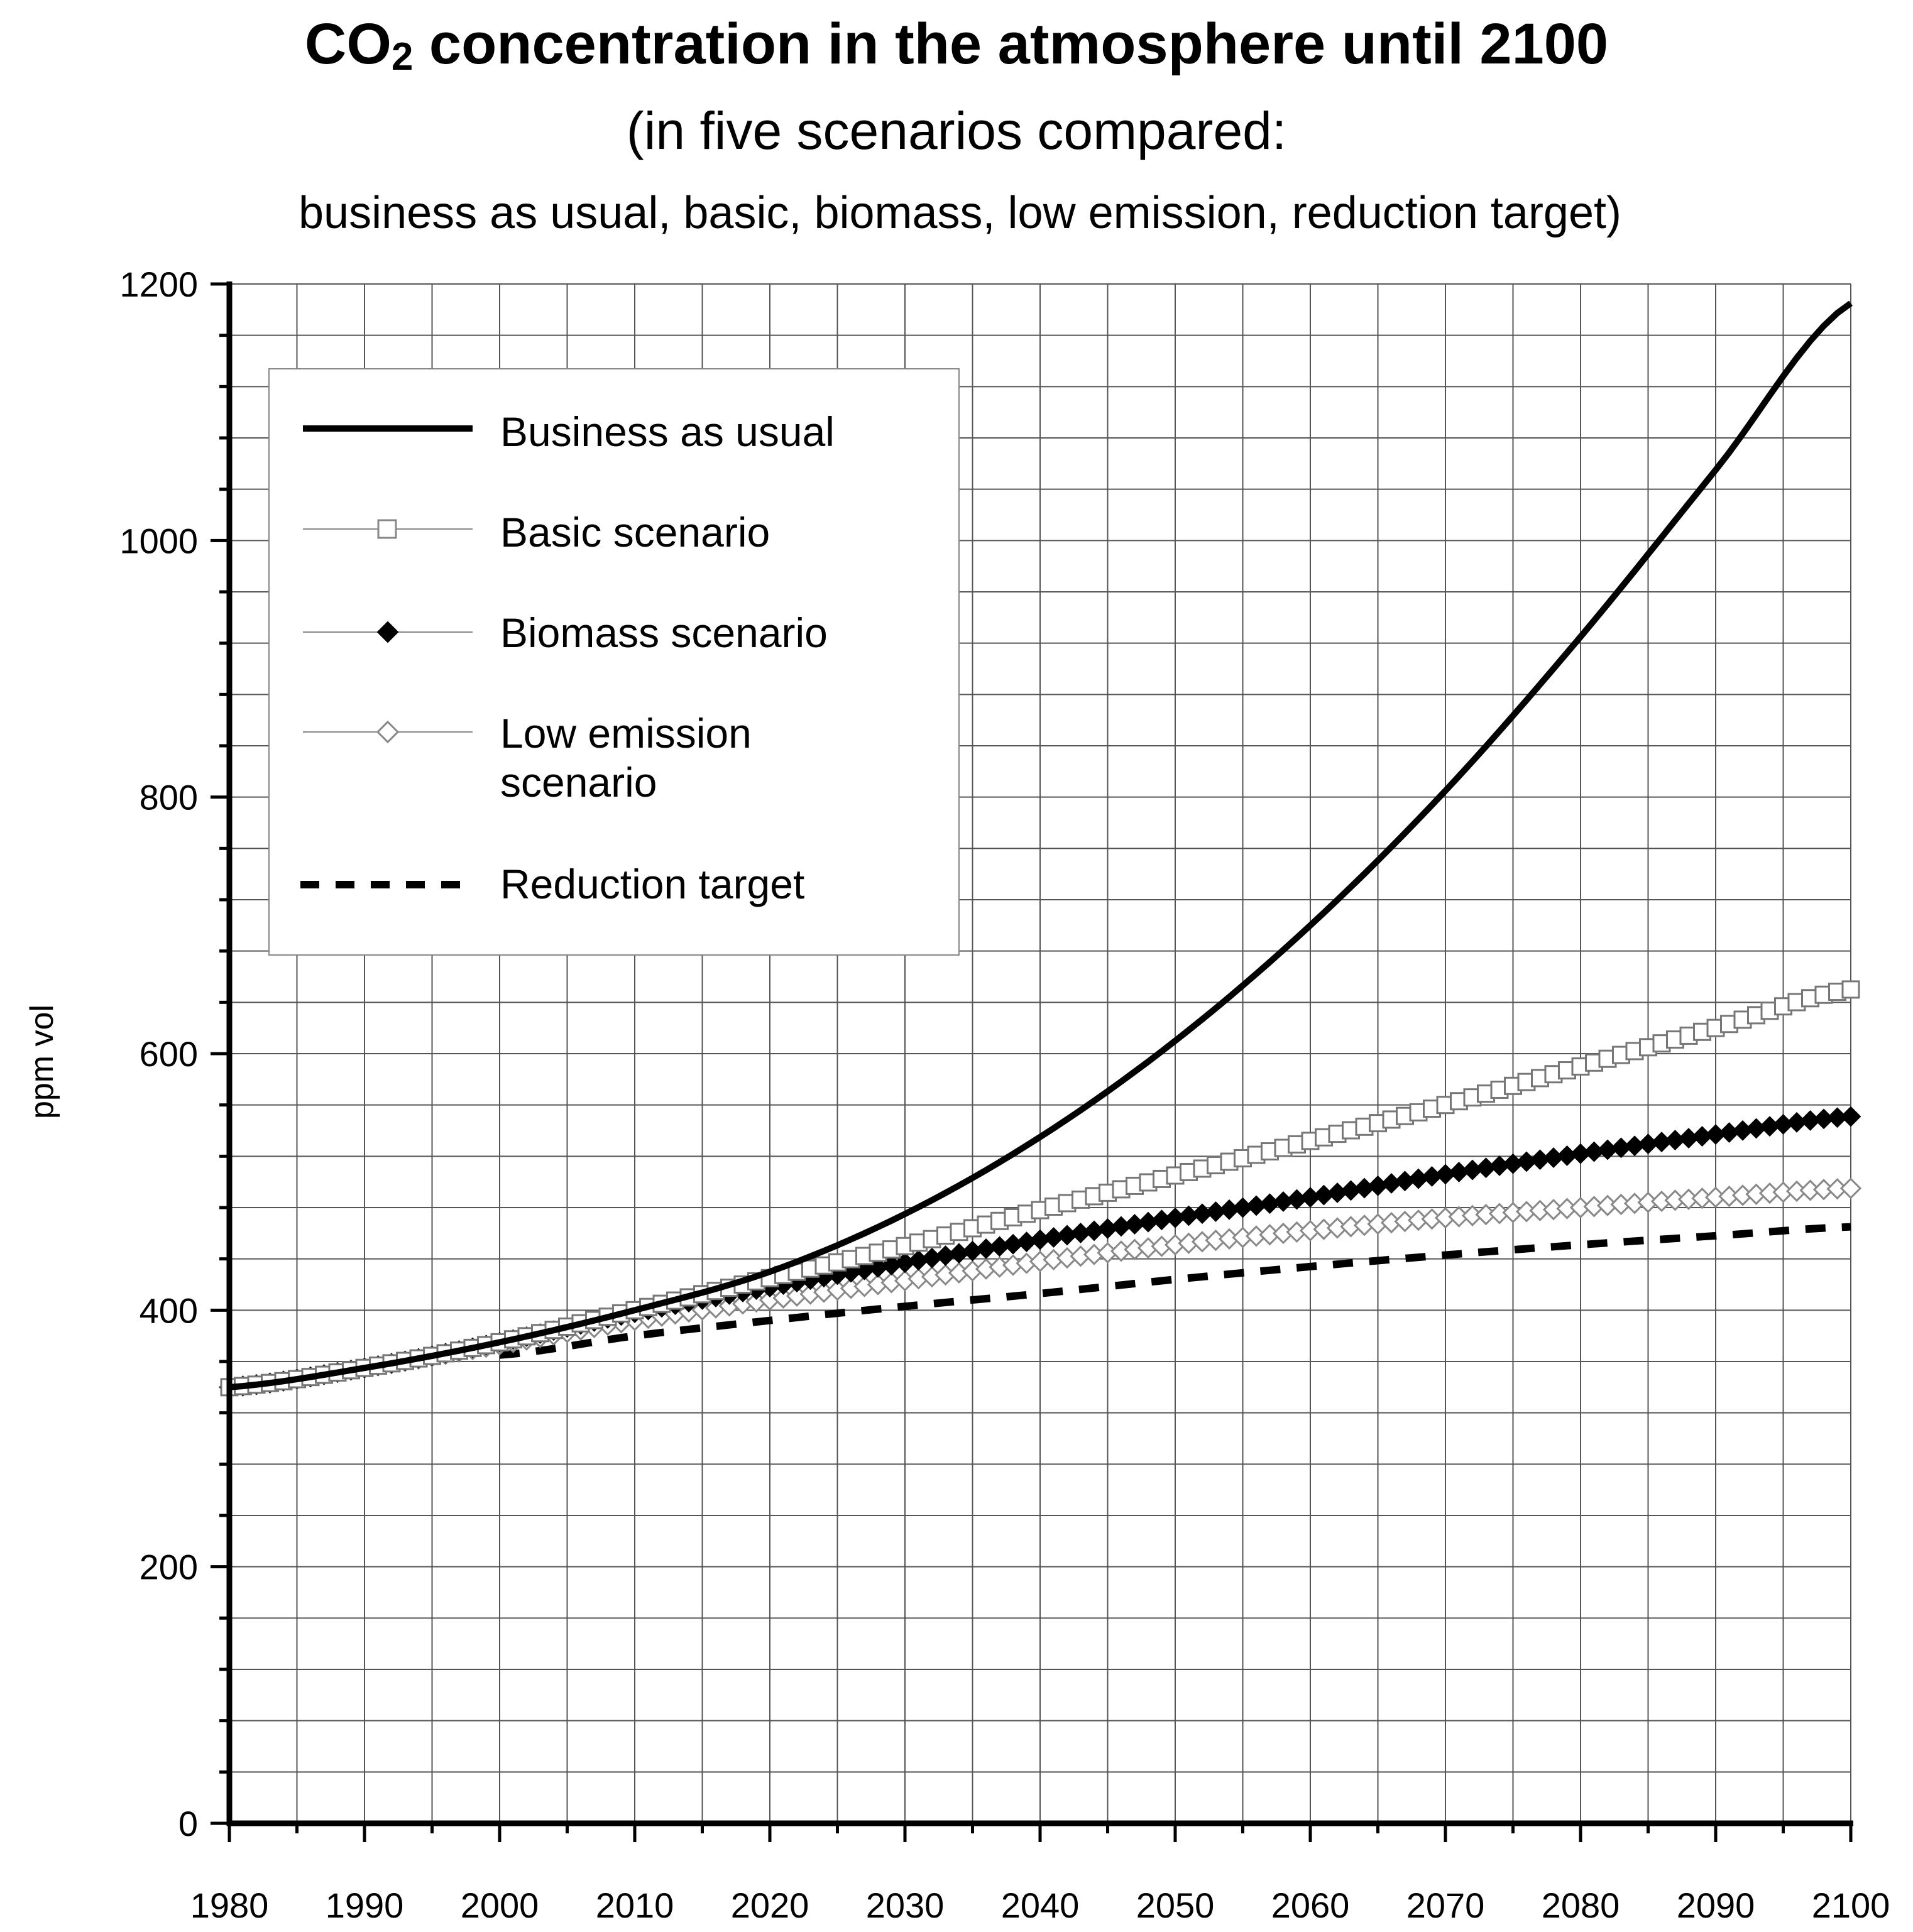 The image size is (1913, 1932). I want to click on chart-subtitle-line1: (in five scenarios compared:, so click(956, 130).